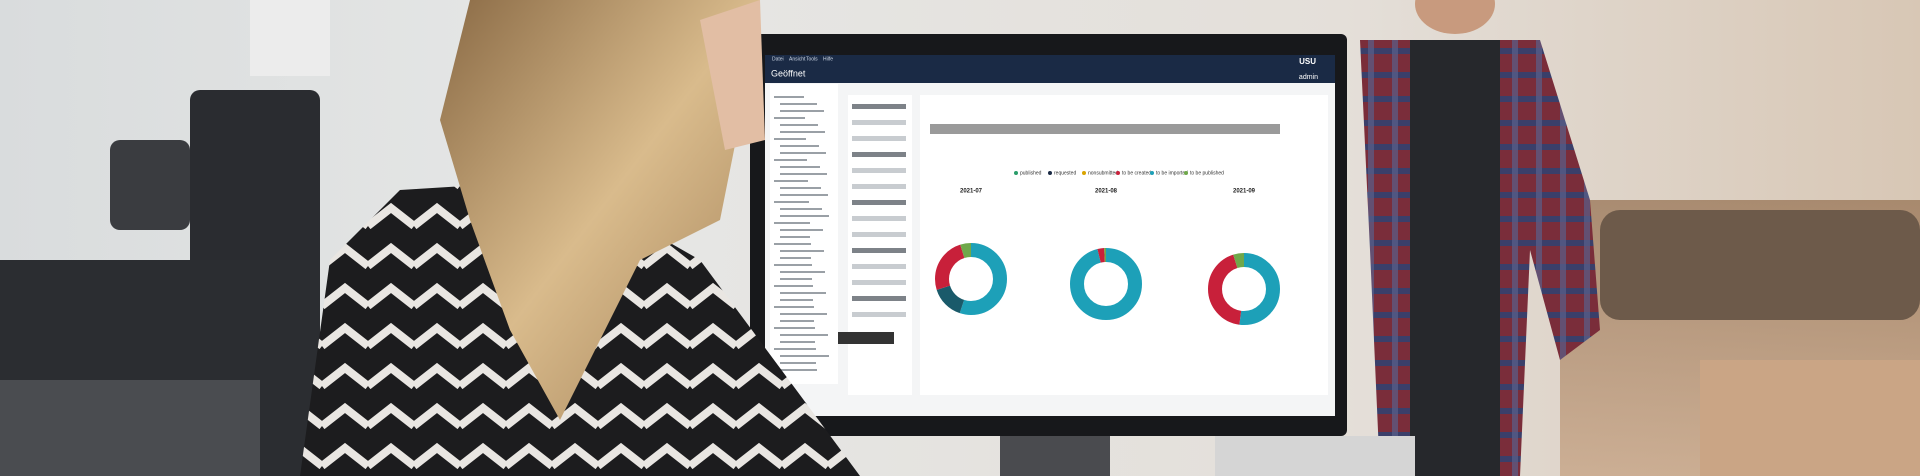 The width and height of the screenshot is (1920, 476). What do you see at coordinates (778, 59) in the screenshot?
I see `menu-item: Datei` at bounding box center [778, 59].